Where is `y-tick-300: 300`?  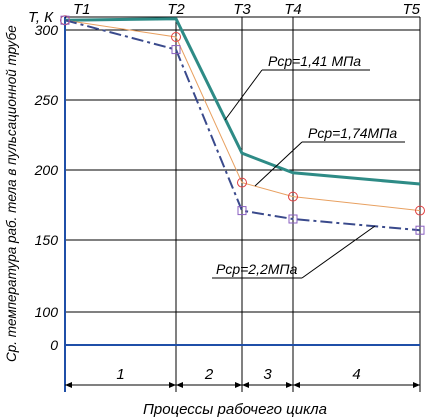
y-tick-300: 300 is located at coordinates (47, 30).